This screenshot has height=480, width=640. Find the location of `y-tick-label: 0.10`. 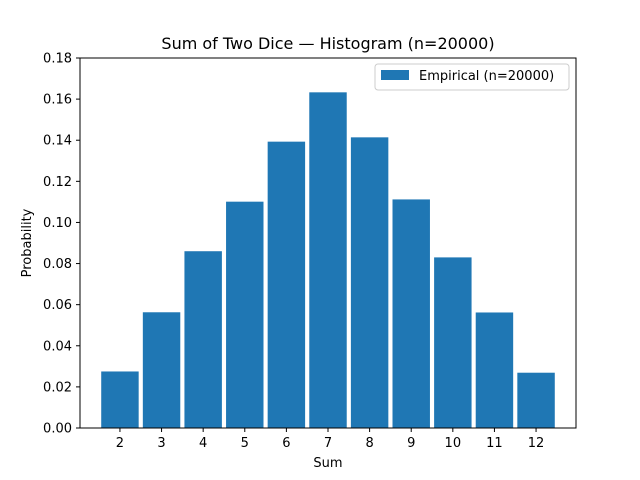

y-tick-label: 0.10 is located at coordinates (57, 223).